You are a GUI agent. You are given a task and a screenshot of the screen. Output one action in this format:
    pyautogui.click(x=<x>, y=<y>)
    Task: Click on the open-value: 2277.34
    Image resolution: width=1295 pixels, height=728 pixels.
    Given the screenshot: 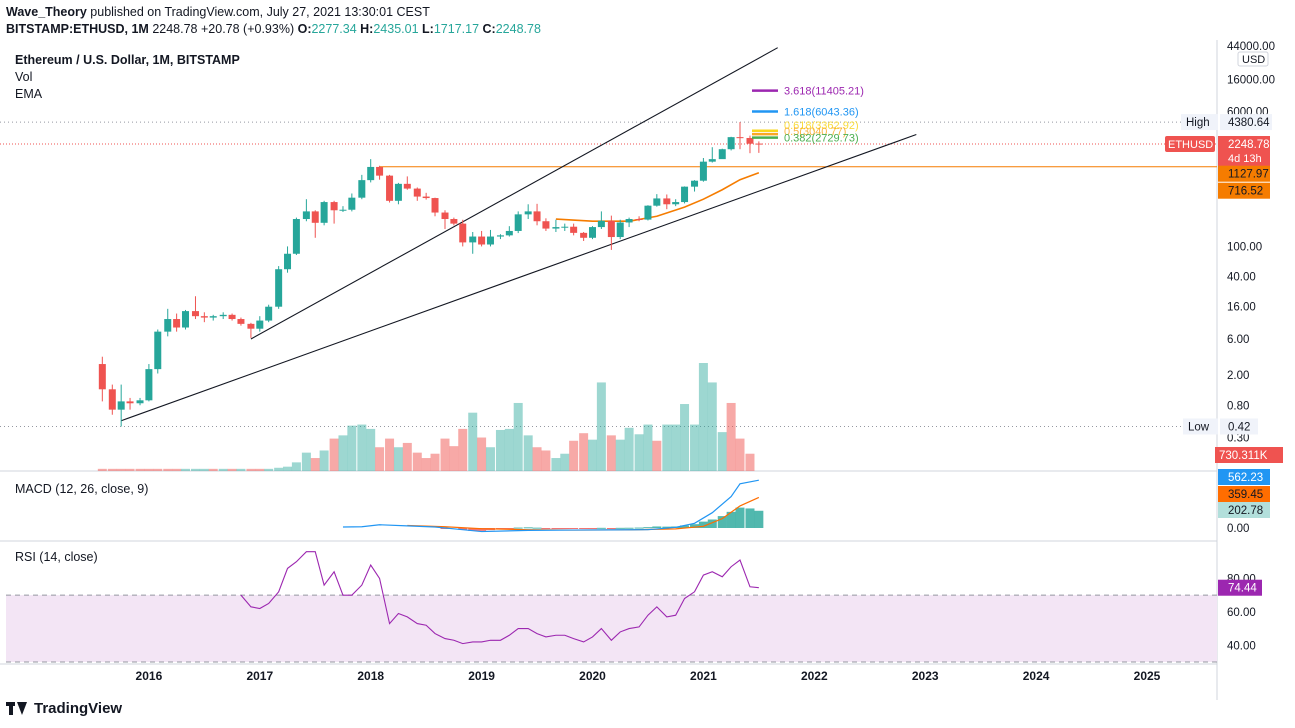 What is the action you would take?
    pyautogui.click(x=334, y=29)
    